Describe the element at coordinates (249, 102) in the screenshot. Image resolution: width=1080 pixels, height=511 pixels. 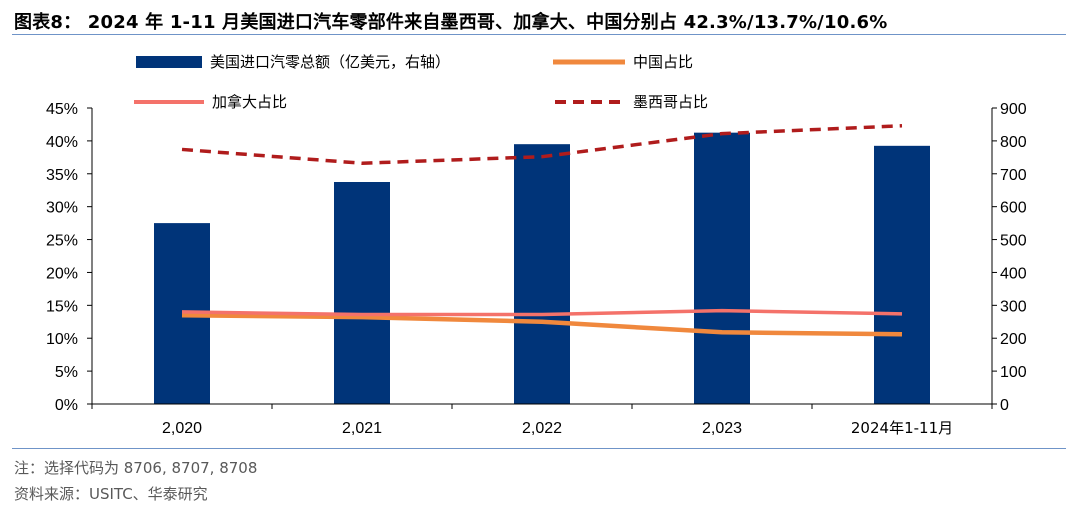
I see `legend-label-canada: 加拿大占比` at that location.